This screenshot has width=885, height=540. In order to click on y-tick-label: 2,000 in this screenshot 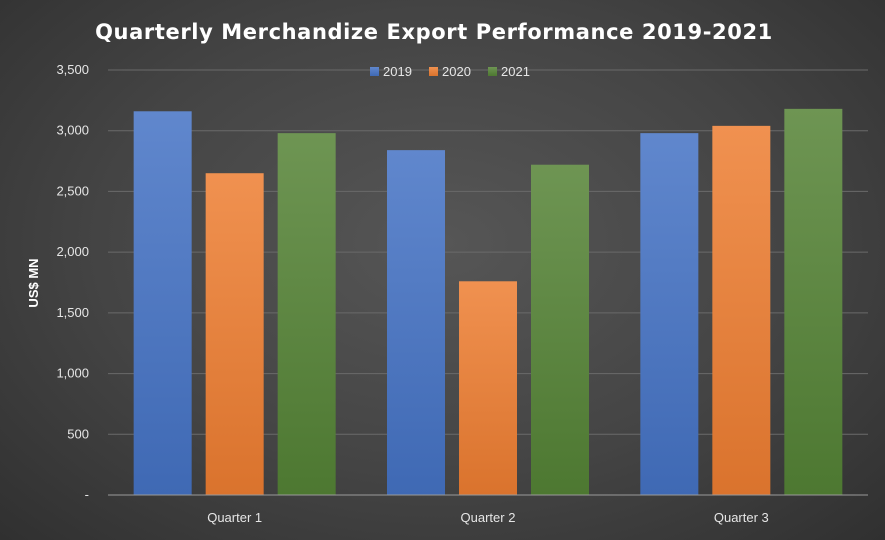, I will do `click(72, 251)`.